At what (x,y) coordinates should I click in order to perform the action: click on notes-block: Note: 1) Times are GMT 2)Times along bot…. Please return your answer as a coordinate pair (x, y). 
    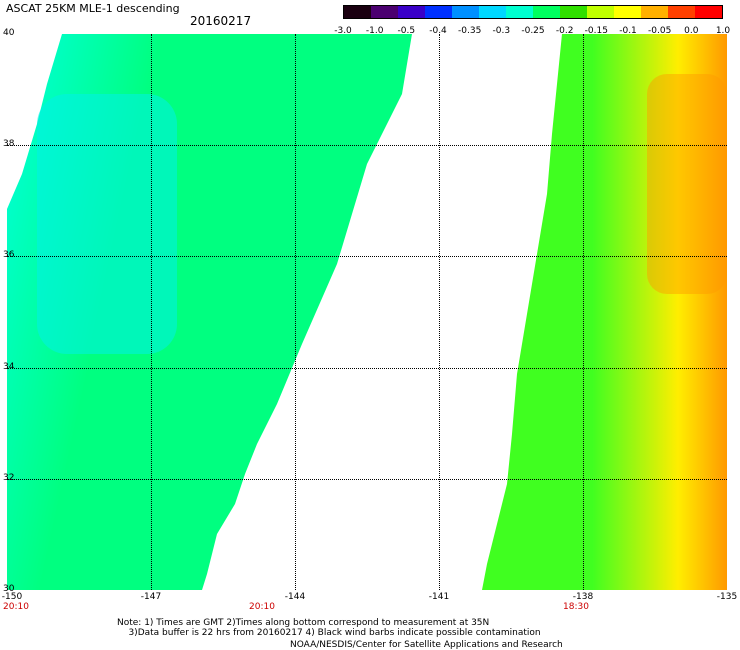
    Looking at the image, I should click on (329, 628).